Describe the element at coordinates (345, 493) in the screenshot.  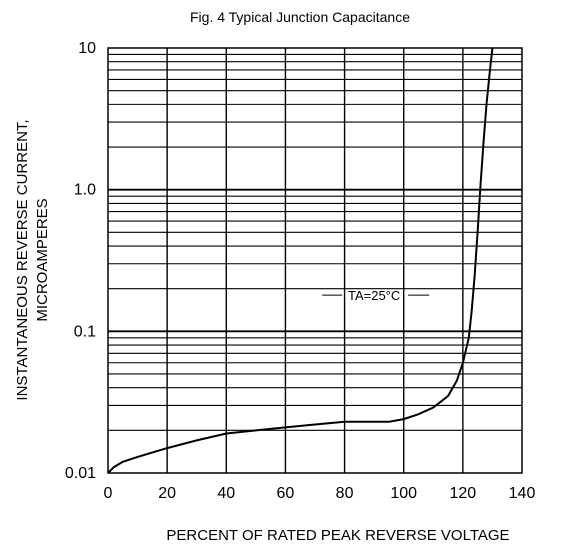
I see `x-tick-label: 80` at that location.